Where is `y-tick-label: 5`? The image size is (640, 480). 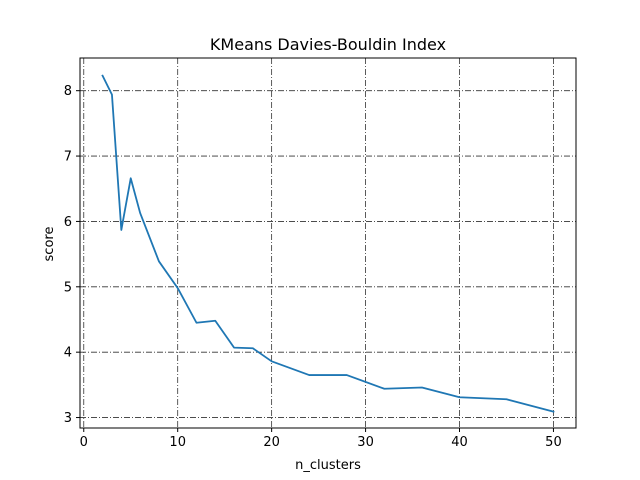
y-tick-label: 5 is located at coordinates (68, 287).